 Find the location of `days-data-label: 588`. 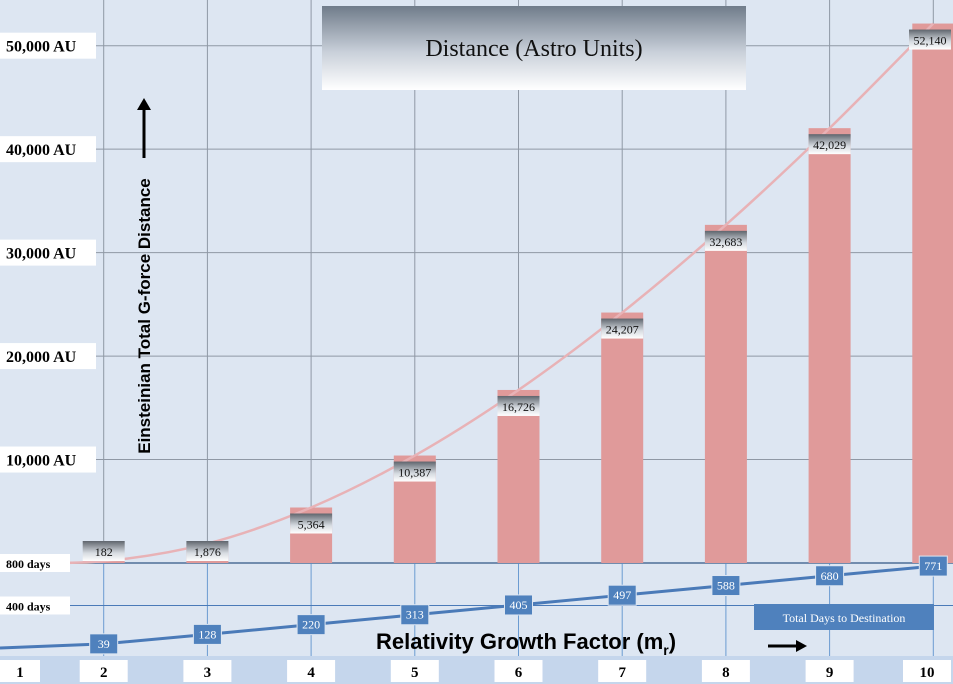

days-data-label: 588 is located at coordinates (726, 586).